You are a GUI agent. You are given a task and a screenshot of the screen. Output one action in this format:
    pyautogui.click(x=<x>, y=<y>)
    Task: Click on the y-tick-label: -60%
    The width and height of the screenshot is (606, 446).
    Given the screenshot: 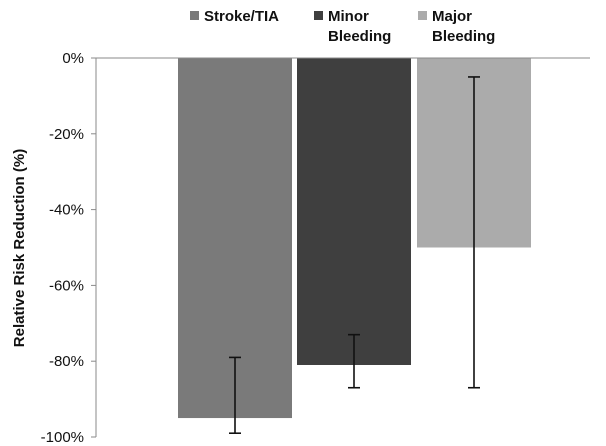 What is the action you would take?
    pyautogui.click(x=66, y=285)
    